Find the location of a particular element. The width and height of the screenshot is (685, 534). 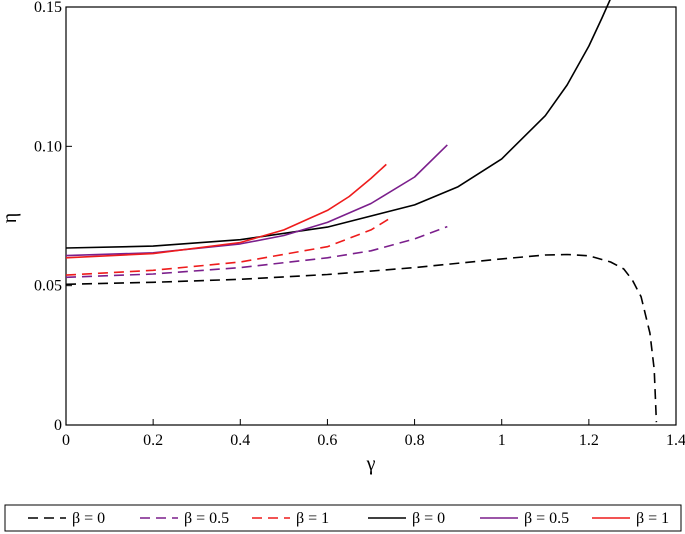

x-tick-label: 0.6 is located at coordinates (327, 440).